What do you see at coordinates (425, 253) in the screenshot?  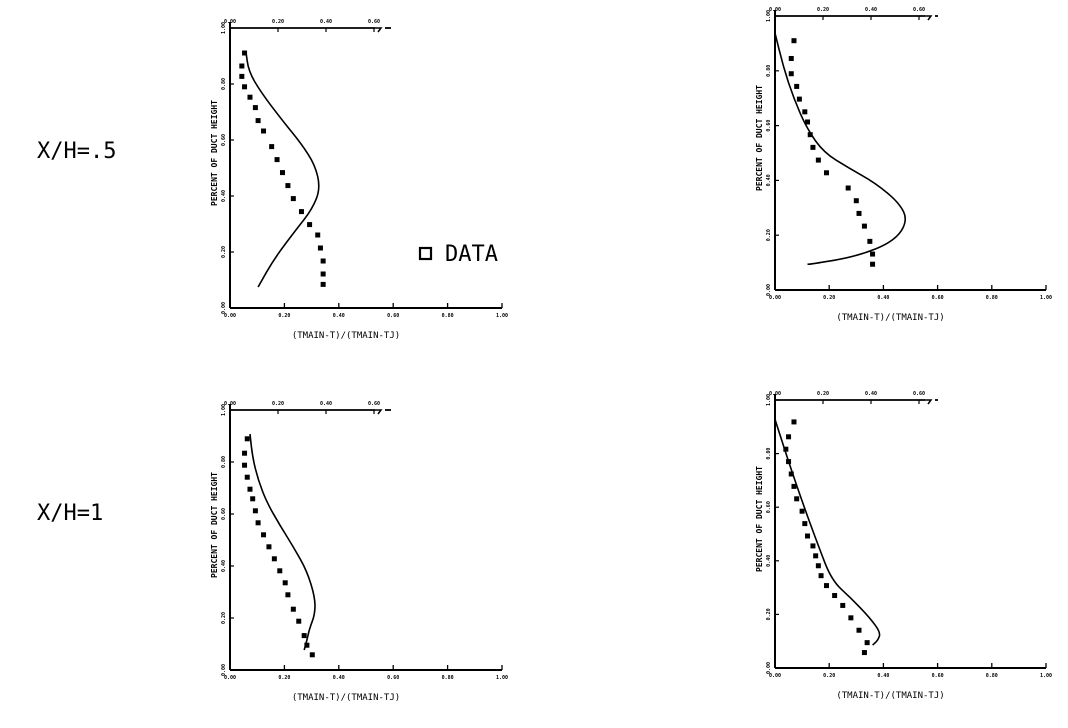 I see `legend-marker-square-icon` at bounding box center [425, 253].